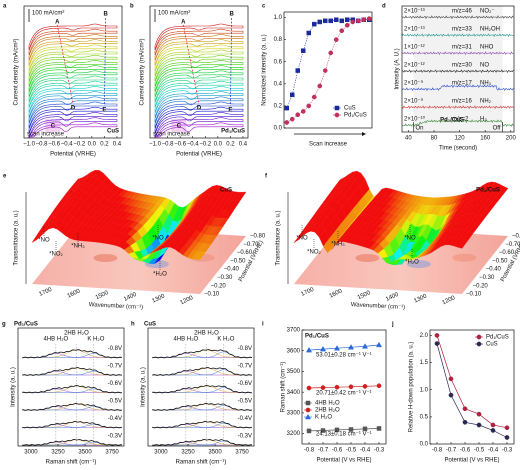  What do you see at coordinates (245, 367) in the screenshot?
I see `potential-label: -0.7V` at bounding box center [245, 367].